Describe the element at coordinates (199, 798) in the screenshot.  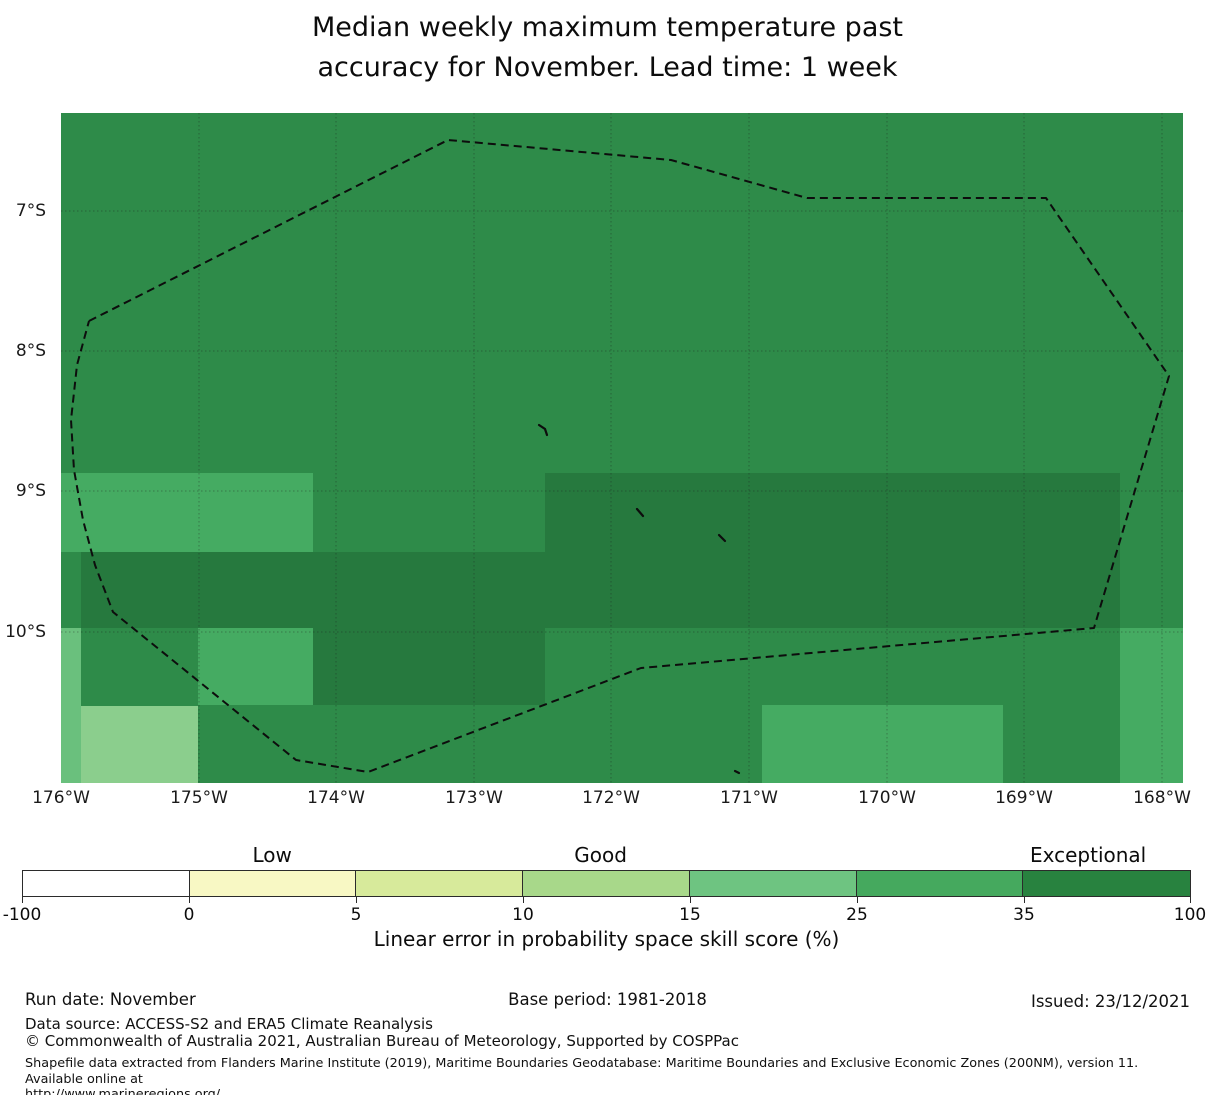
I see `x-tick-label: 175°W` at that location.